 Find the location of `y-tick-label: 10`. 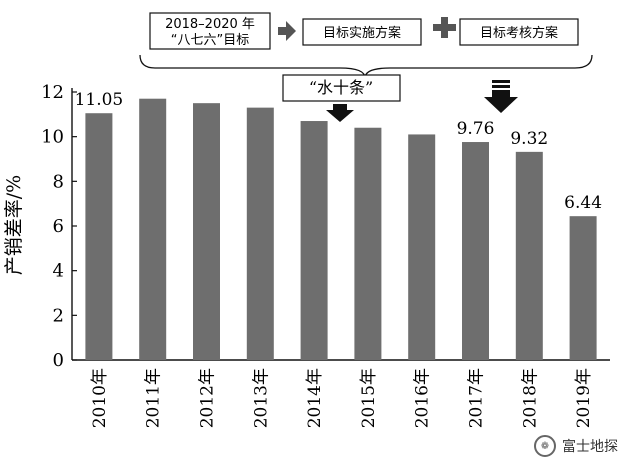

y-tick-label: 10 is located at coordinates (52, 137).